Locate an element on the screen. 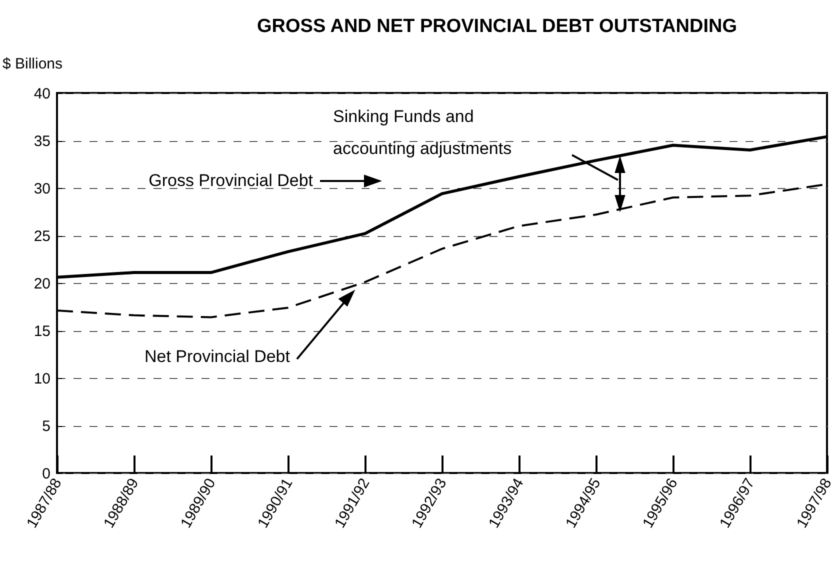 This screenshot has width=833, height=563. y-tick-label: 40 is located at coordinates (42, 94).